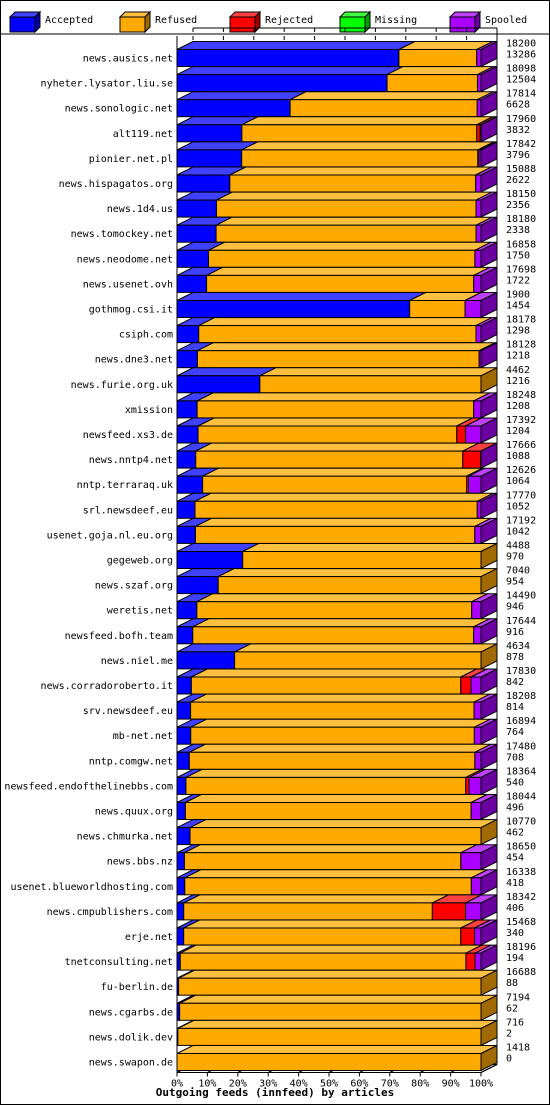 This screenshot has width=550, height=1105. Describe the element at coordinates (143, 134) in the screenshot. I see `row-alt119-net-label: alt119.net` at that location.